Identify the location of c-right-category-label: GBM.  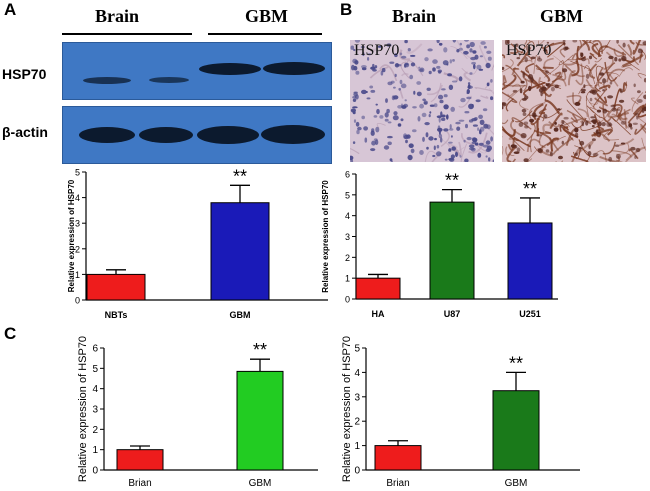
(516, 483).